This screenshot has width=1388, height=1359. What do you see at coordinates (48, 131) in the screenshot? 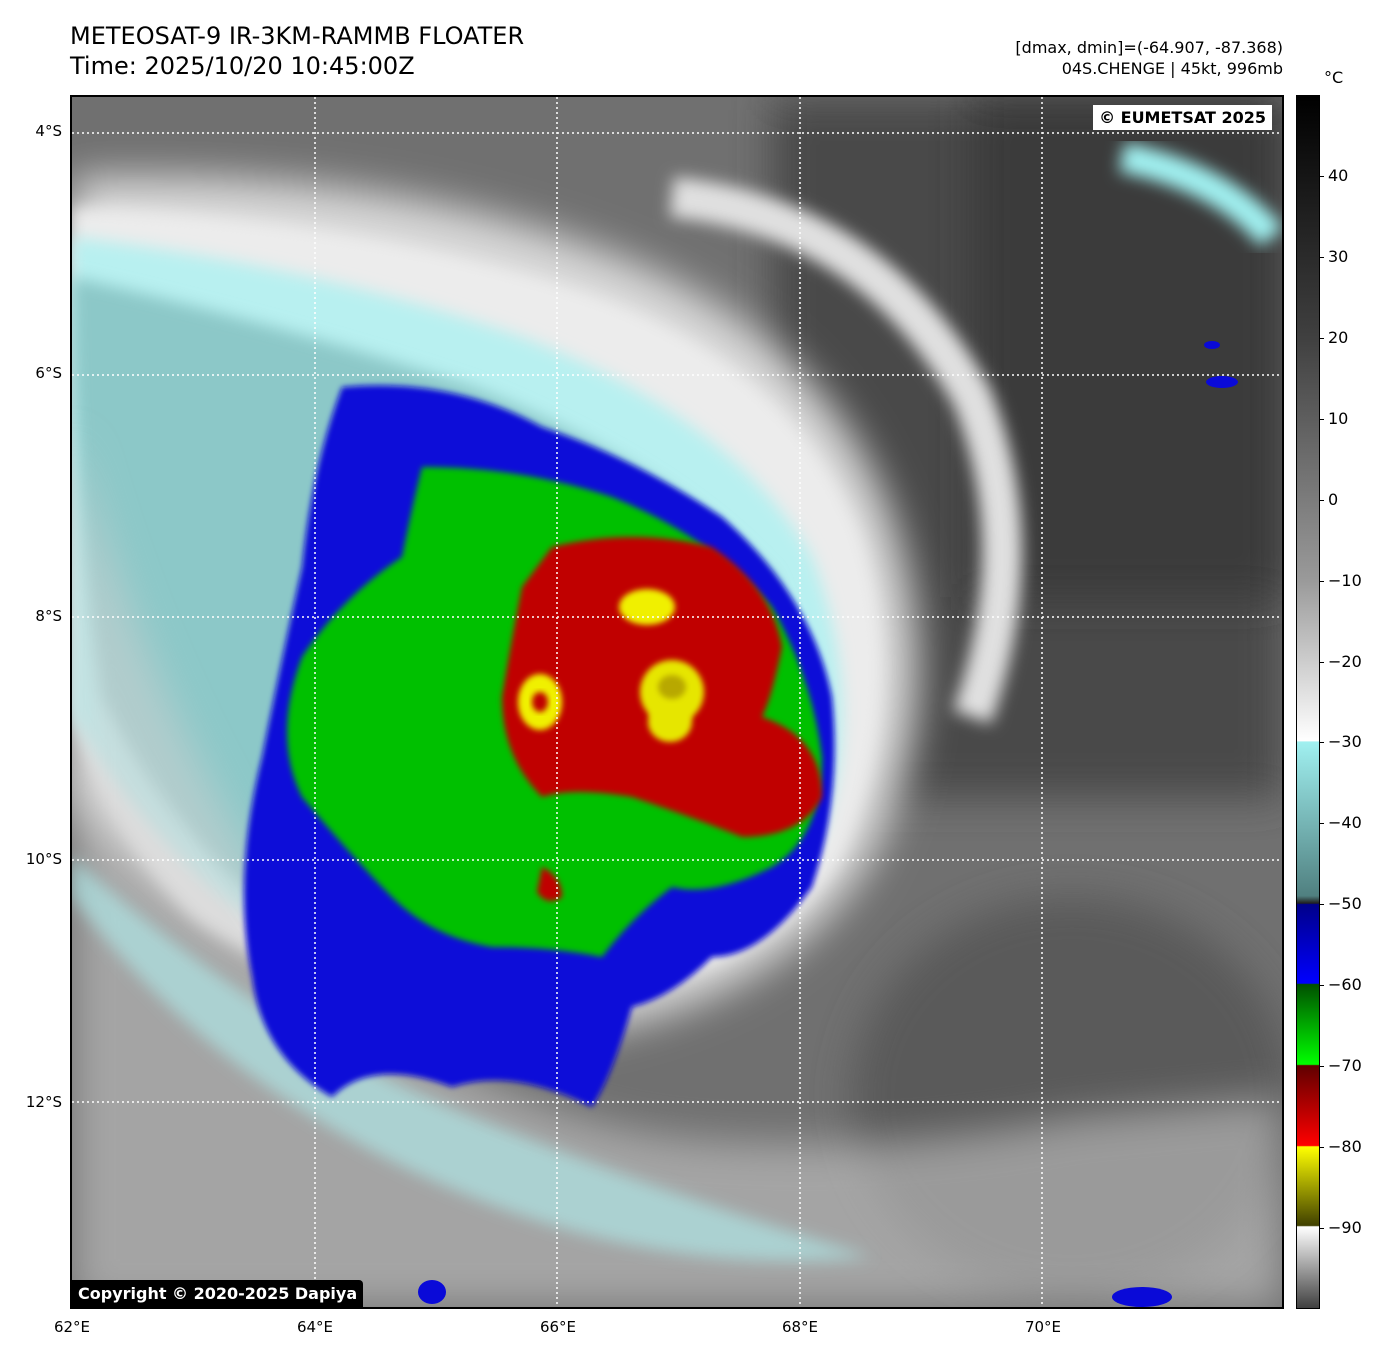
I see `lat-label-4s: 4°S` at bounding box center [48, 131].